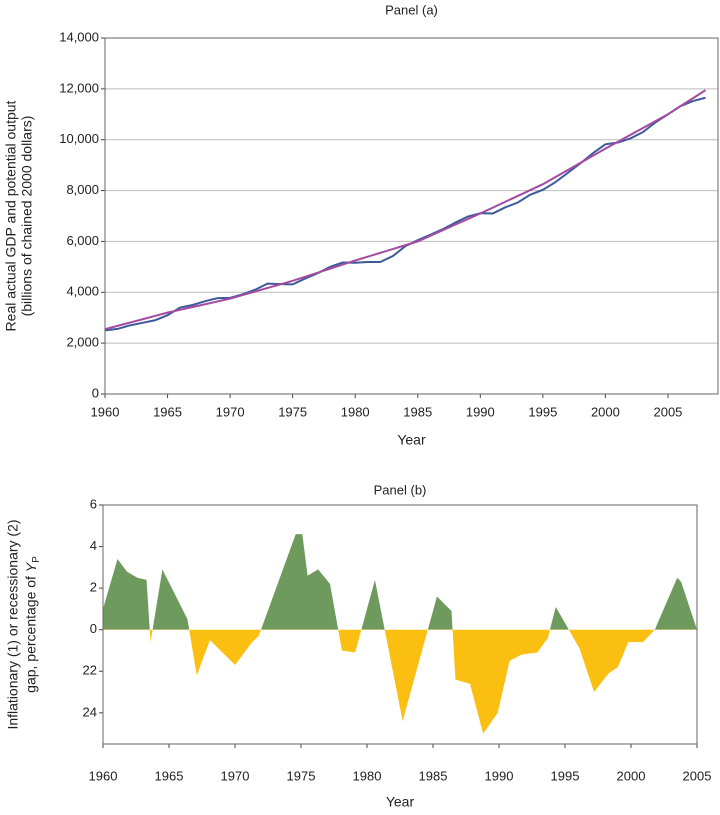 The width and height of the screenshot is (720, 815). I want to click on y-tick-label: 24, so click(90, 711).